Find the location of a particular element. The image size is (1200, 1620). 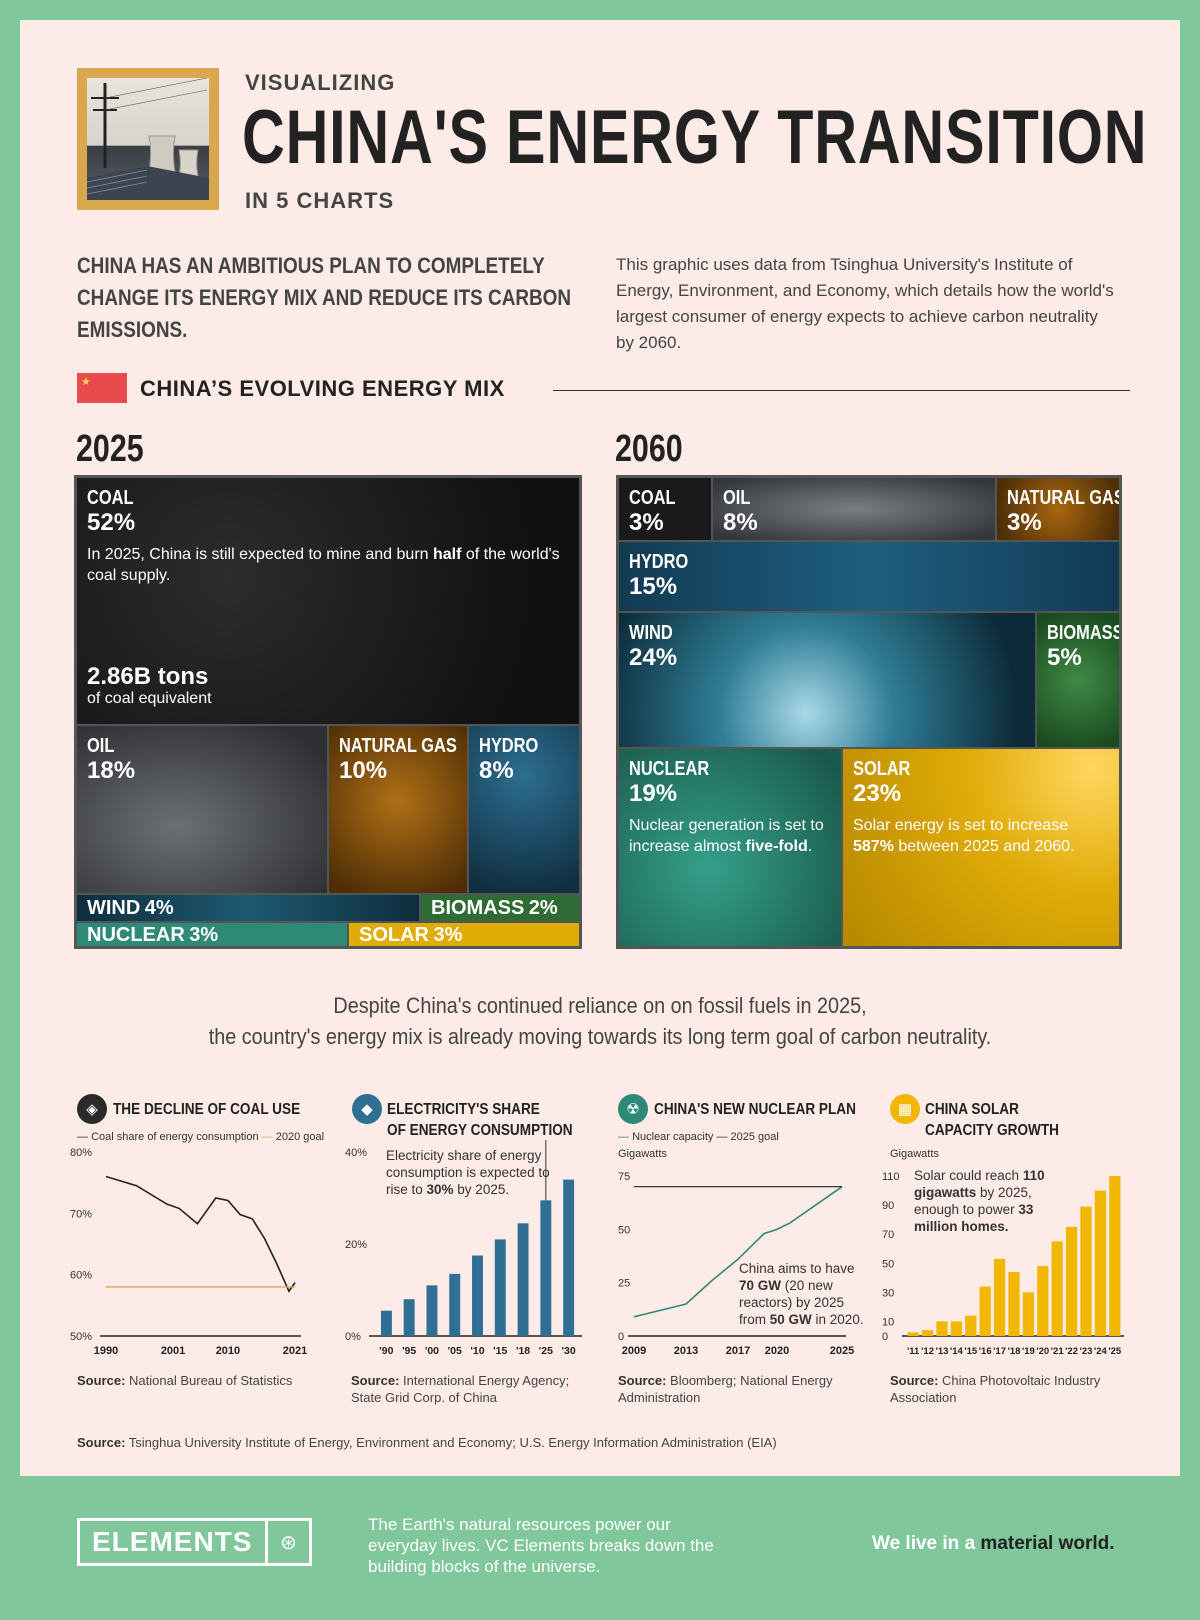

tile-2025-nuclear: NUCLEAR 3% is located at coordinates (212, 934).